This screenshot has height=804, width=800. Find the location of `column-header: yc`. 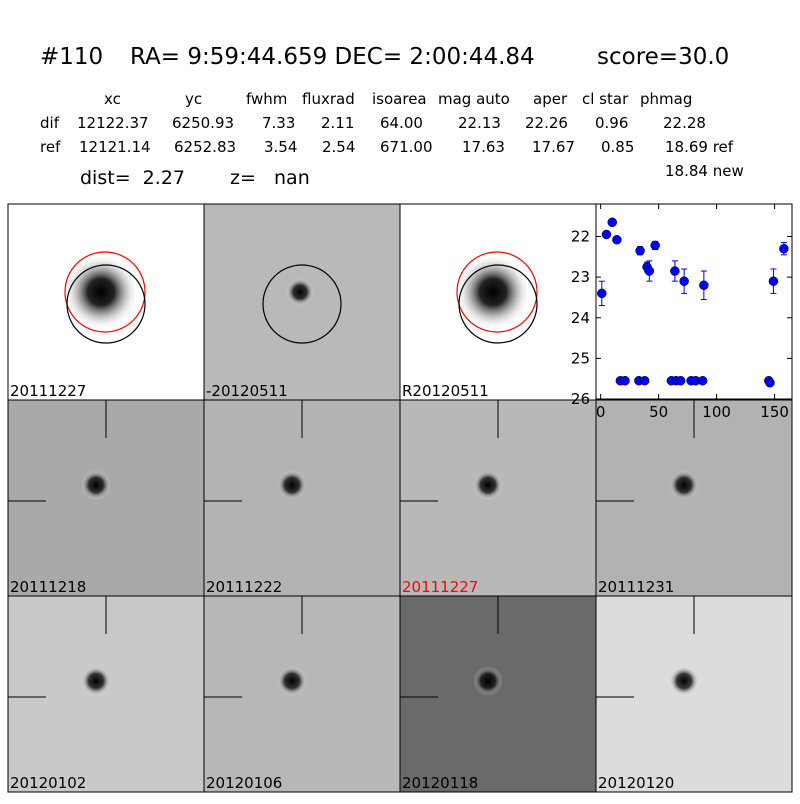

column-header: yc is located at coordinates (193, 99).